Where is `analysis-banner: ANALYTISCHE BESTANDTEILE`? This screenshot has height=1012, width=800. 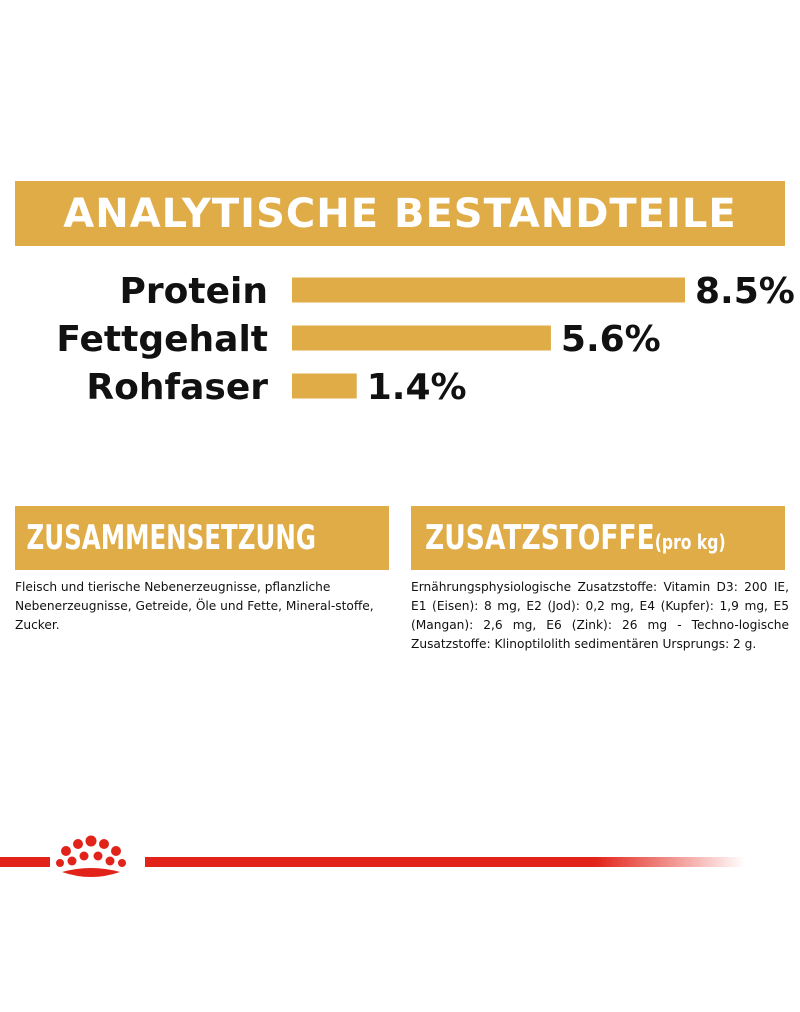
analysis-banner: ANALYTISCHE BESTANDTEILE is located at coordinates (400, 213).